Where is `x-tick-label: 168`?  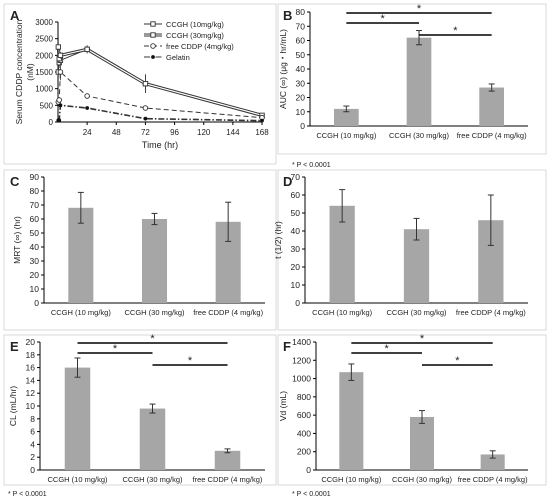 x-tick-label: 168 is located at coordinates (262, 132).